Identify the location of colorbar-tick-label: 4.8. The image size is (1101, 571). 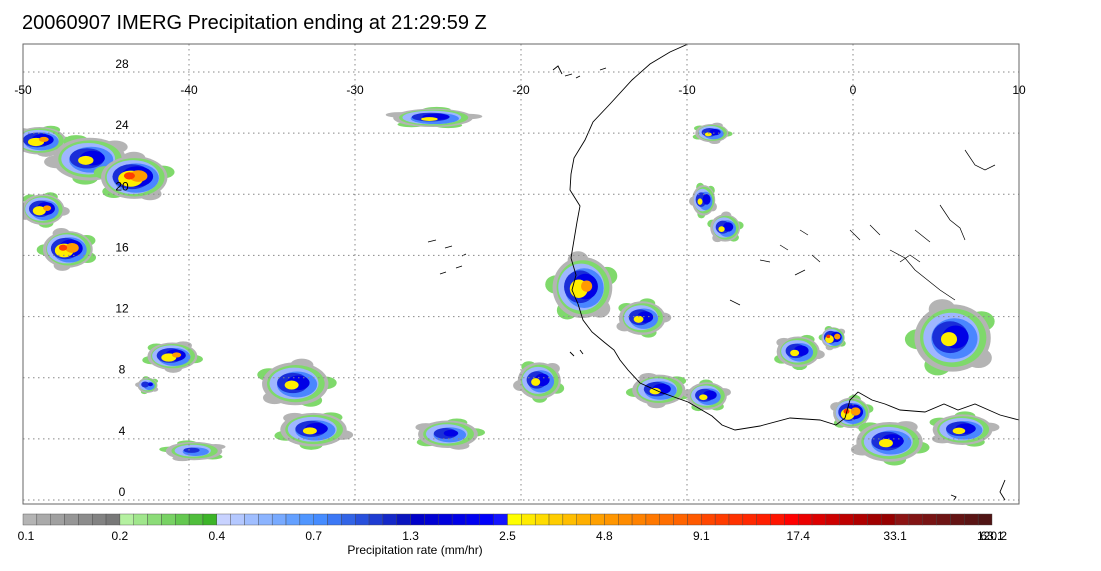
(604, 536).